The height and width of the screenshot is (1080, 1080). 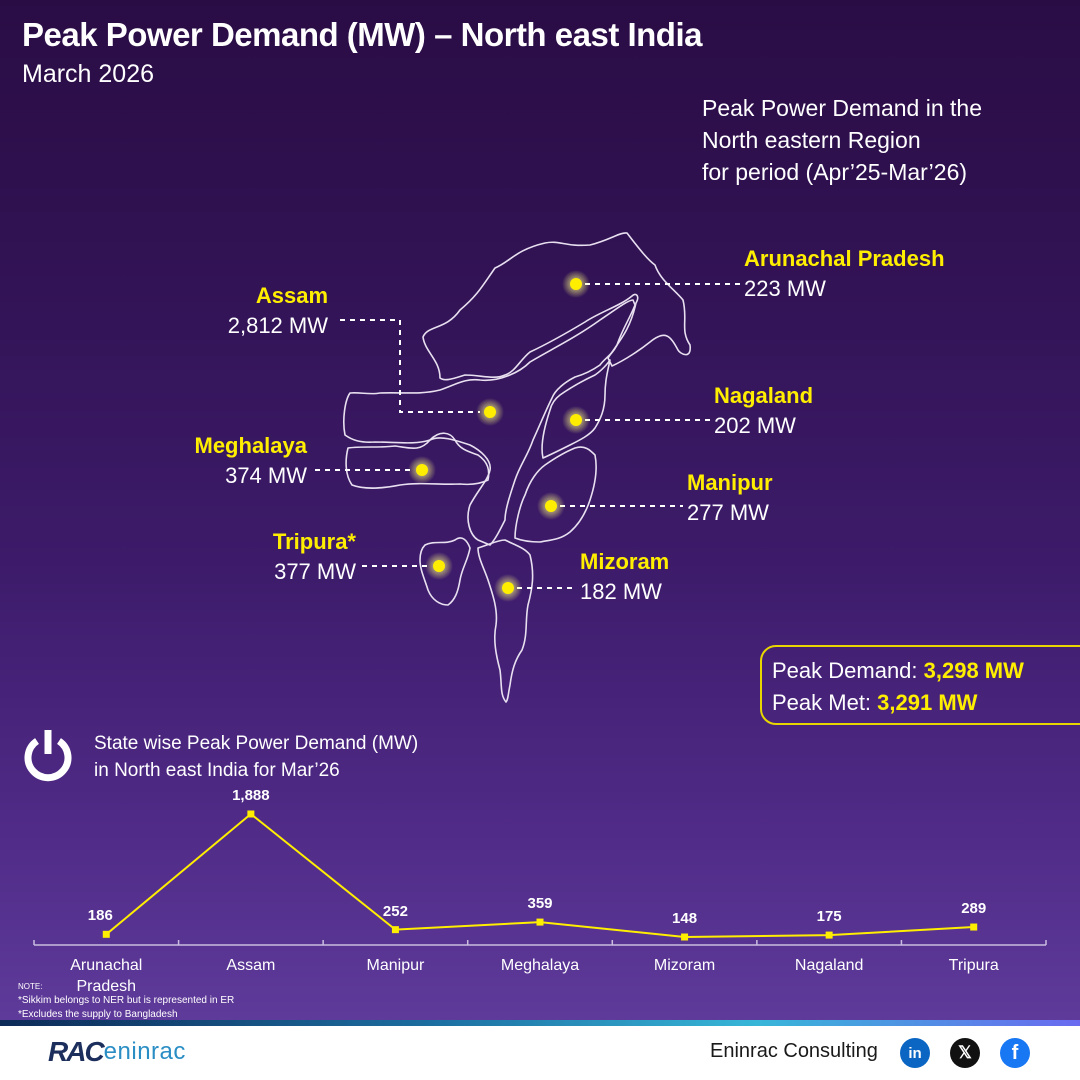 What do you see at coordinates (974, 909) in the screenshot?
I see `data-value-label: 289` at bounding box center [974, 909].